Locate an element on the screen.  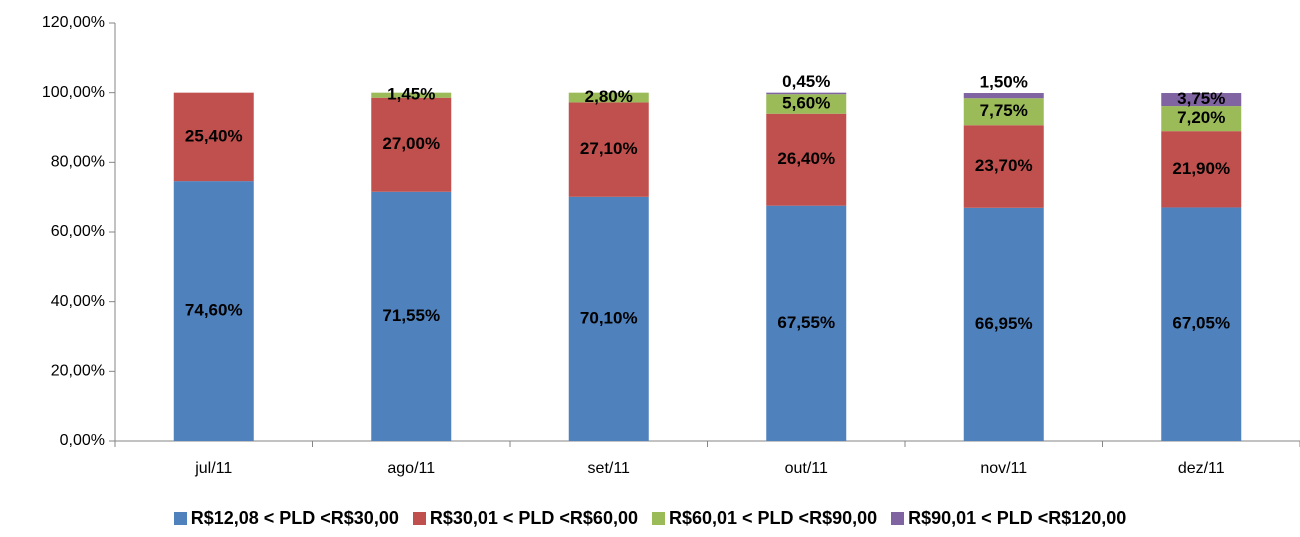
data-label: 23,70% is located at coordinates (1004, 165).